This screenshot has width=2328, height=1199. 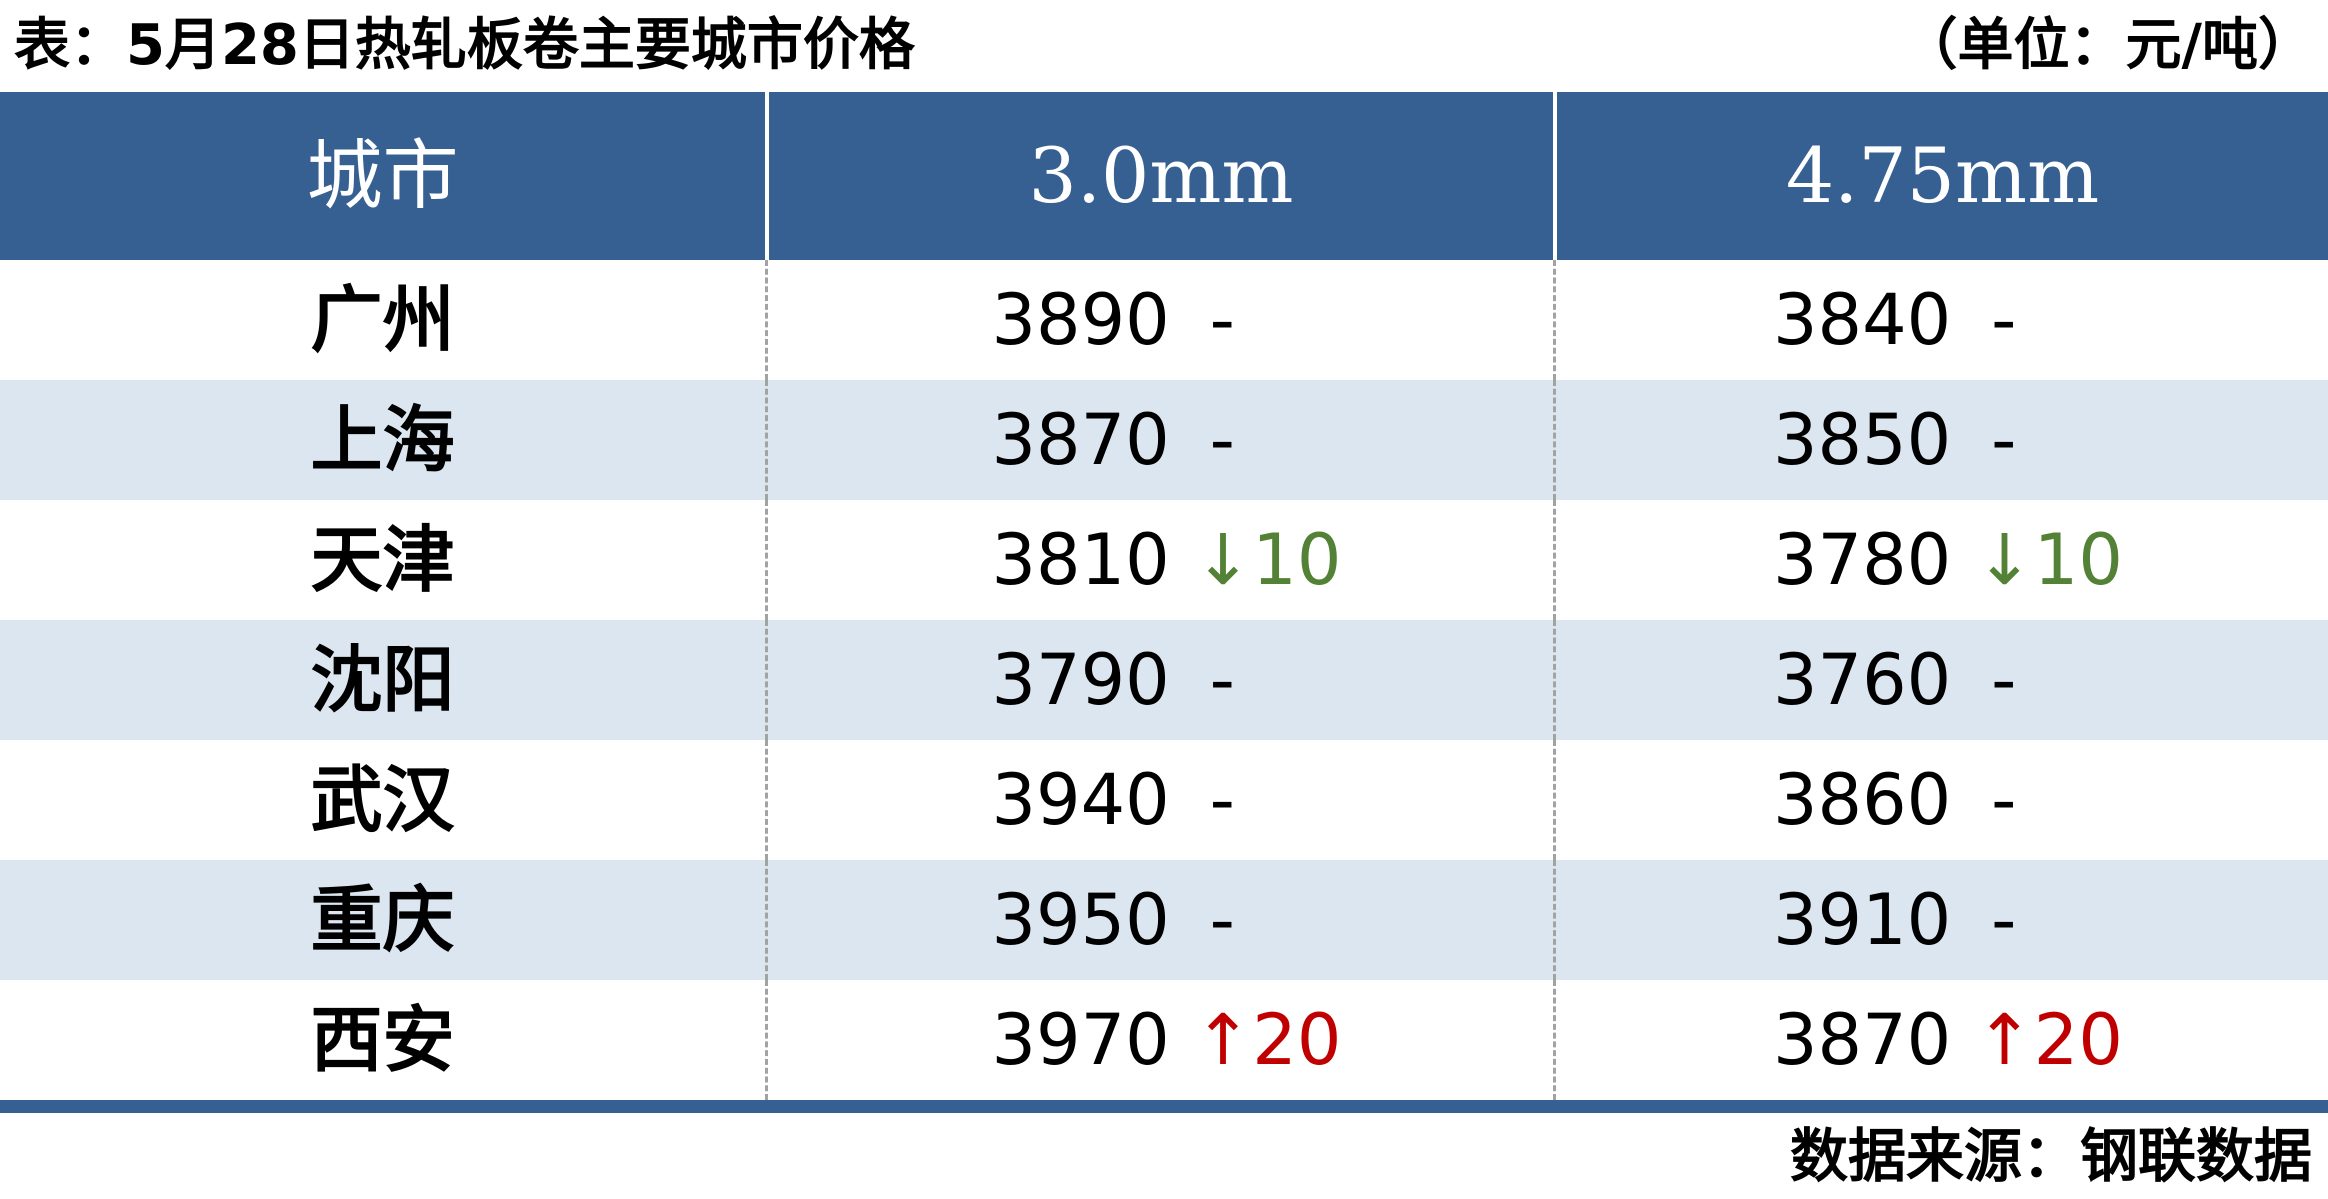 What do you see at coordinates (1080, 1040) in the screenshot?
I see `price-number: 3970` at bounding box center [1080, 1040].